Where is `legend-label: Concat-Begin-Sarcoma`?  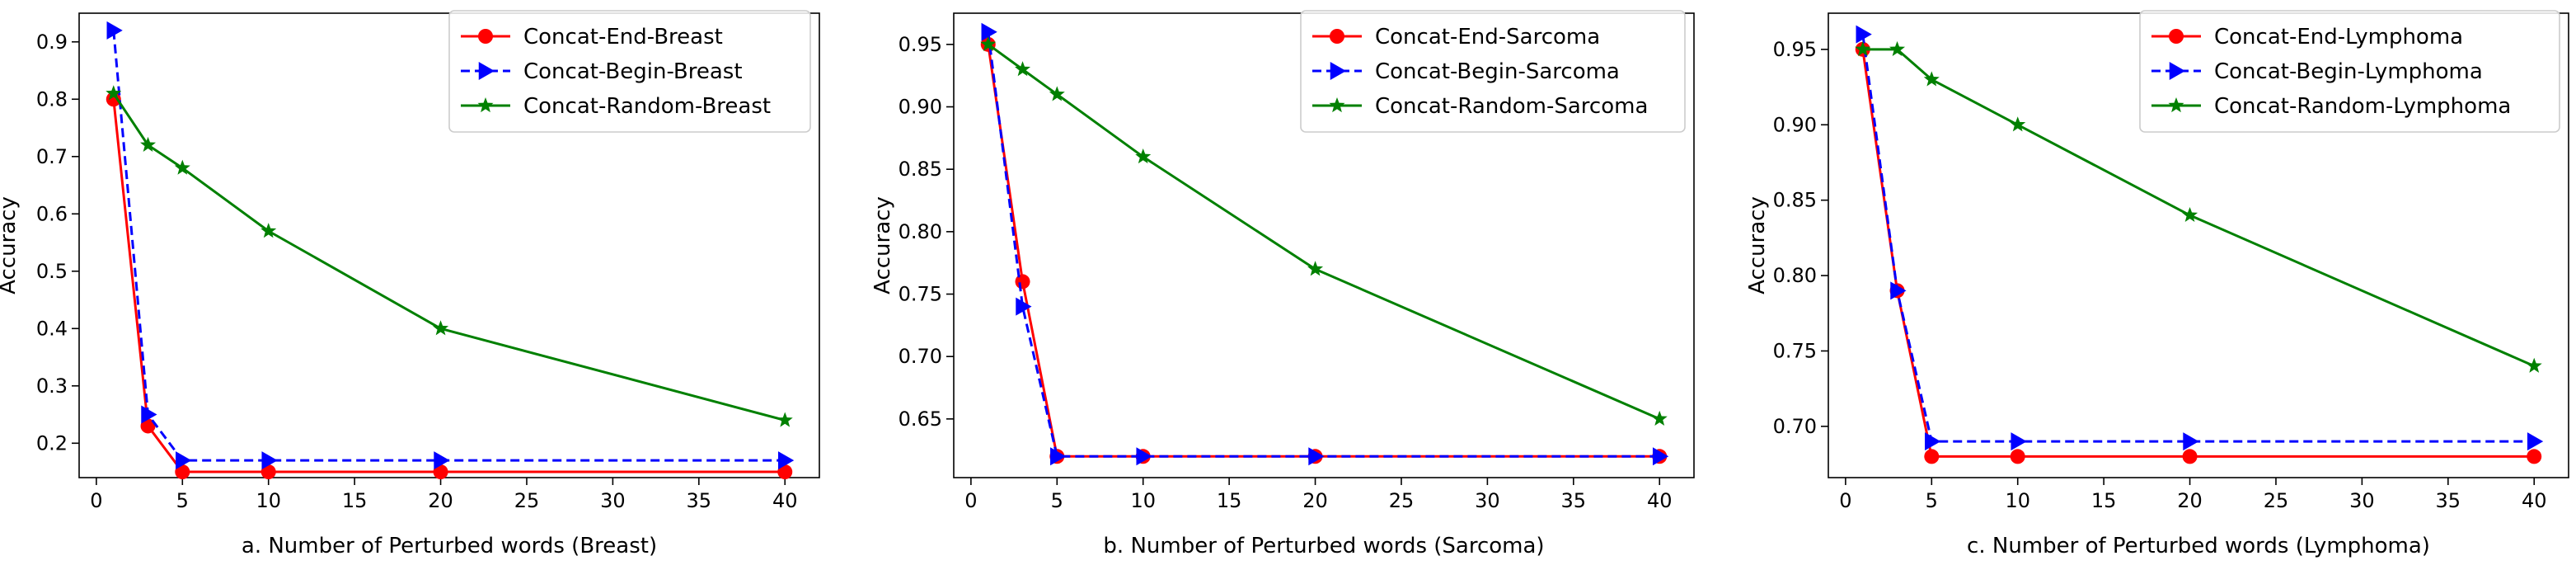
legend-label: Concat-Begin-Sarcoma is located at coordinates (1497, 71).